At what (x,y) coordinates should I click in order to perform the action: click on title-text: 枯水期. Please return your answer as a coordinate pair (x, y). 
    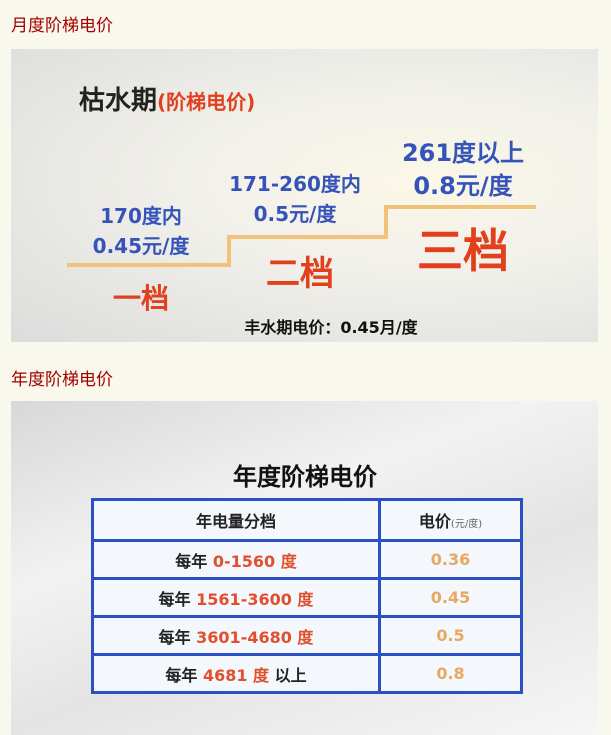
    Looking at the image, I should click on (118, 101).